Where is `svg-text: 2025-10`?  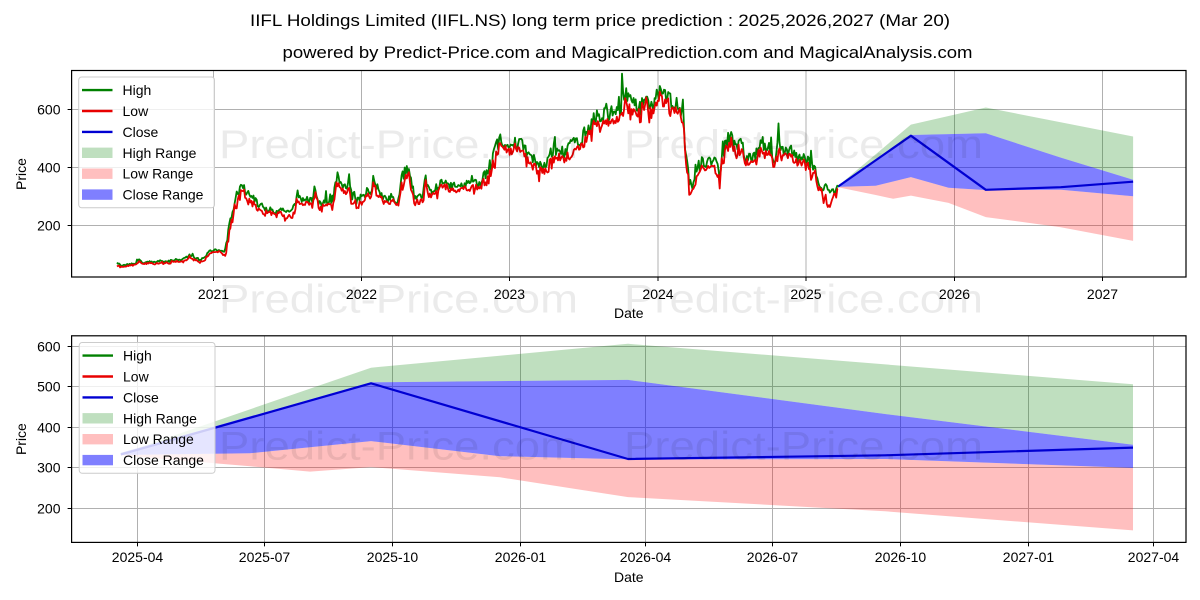 svg-text: 2025-10 is located at coordinates (393, 557).